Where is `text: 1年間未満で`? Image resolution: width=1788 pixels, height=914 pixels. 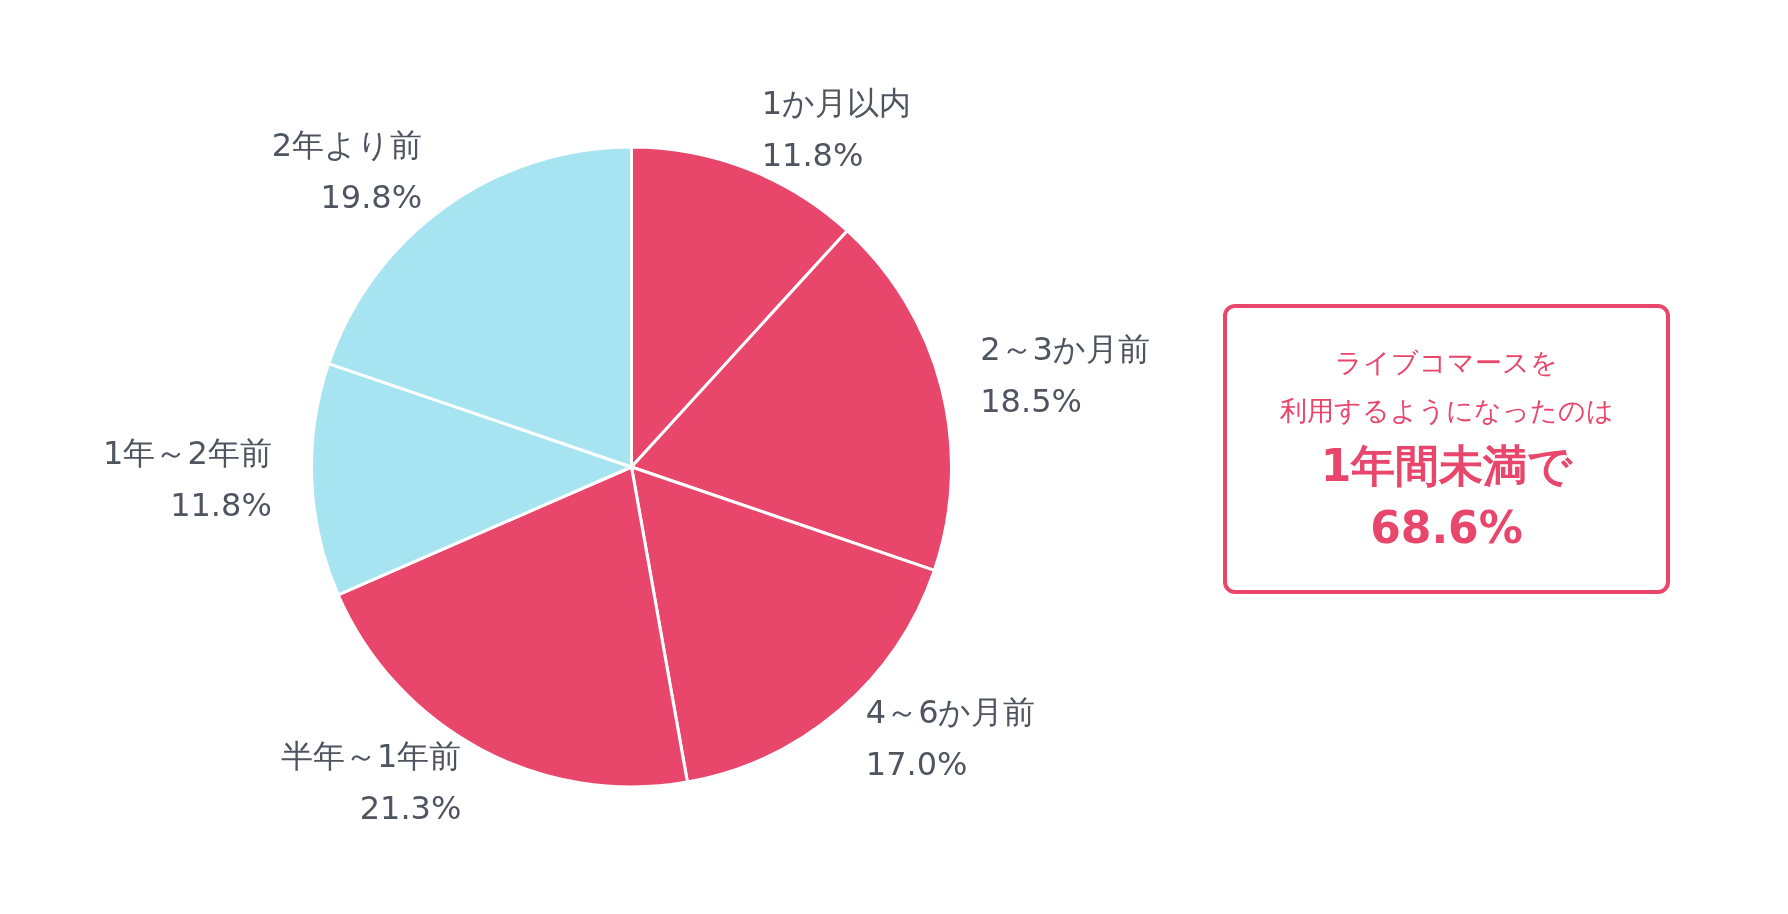
text: 1年間未満で is located at coordinates (1446, 466).